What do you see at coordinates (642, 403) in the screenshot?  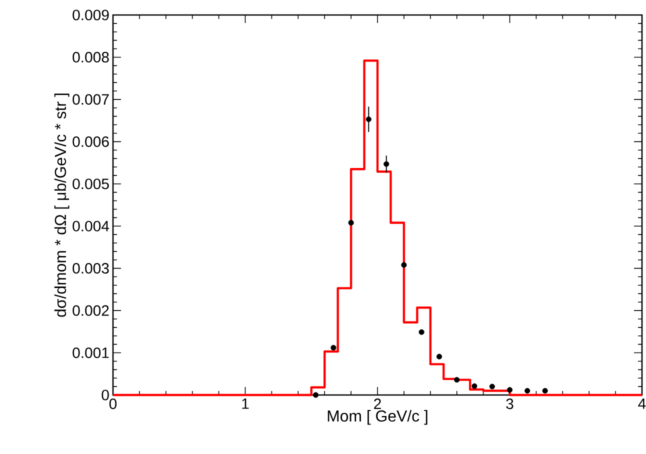 I see `x-tick-label: 4` at bounding box center [642, 403].